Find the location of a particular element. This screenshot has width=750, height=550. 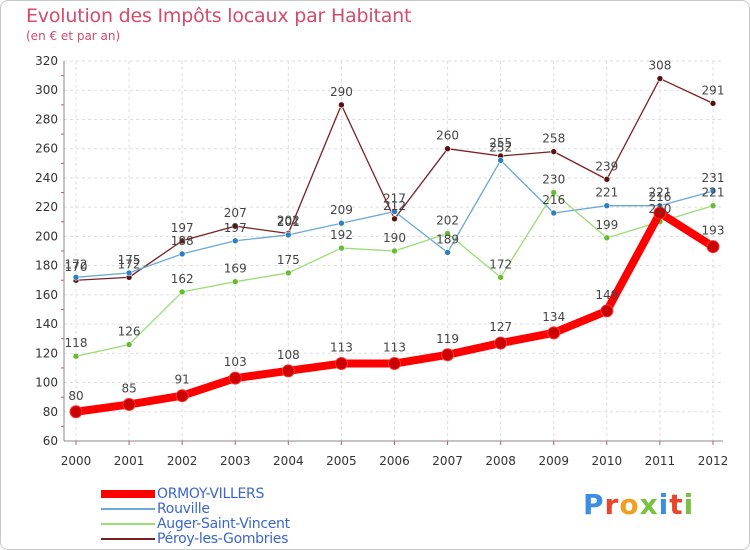

proxiti-logo: Proxiti is located at coordinates (639, 504).